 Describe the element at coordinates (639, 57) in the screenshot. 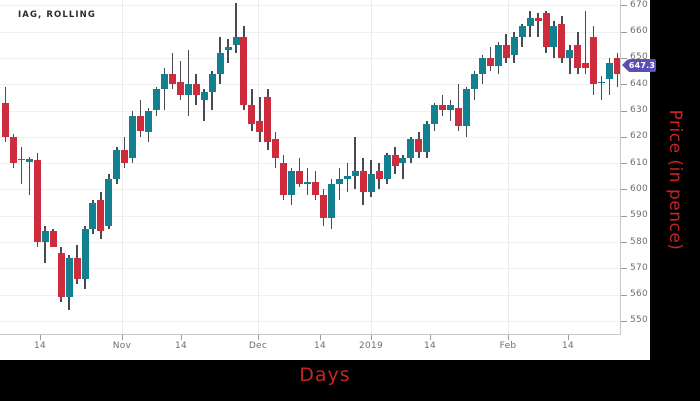

I see `y-axis-tick-label: 650` at that location.